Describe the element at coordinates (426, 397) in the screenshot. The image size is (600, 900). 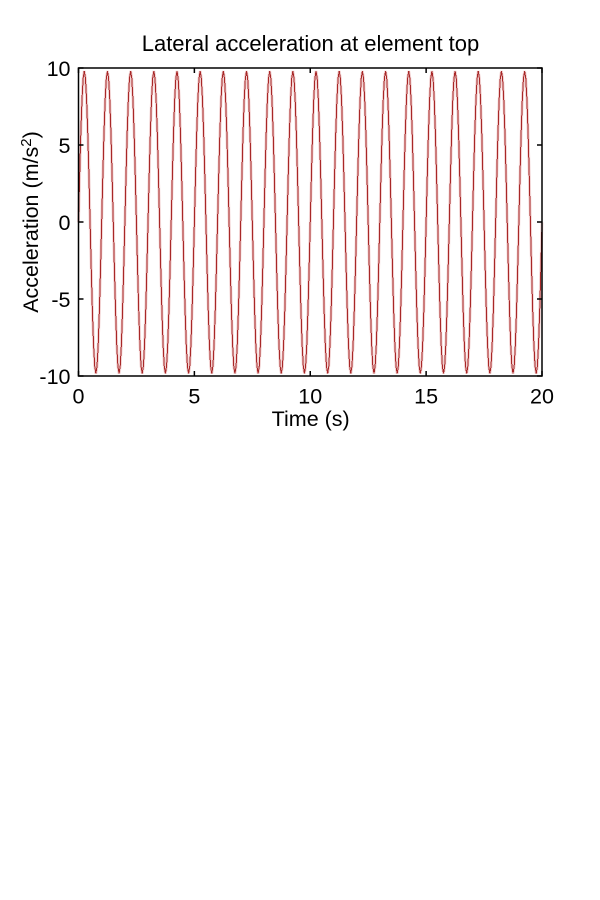
I see `svg-text: 15` at that location.